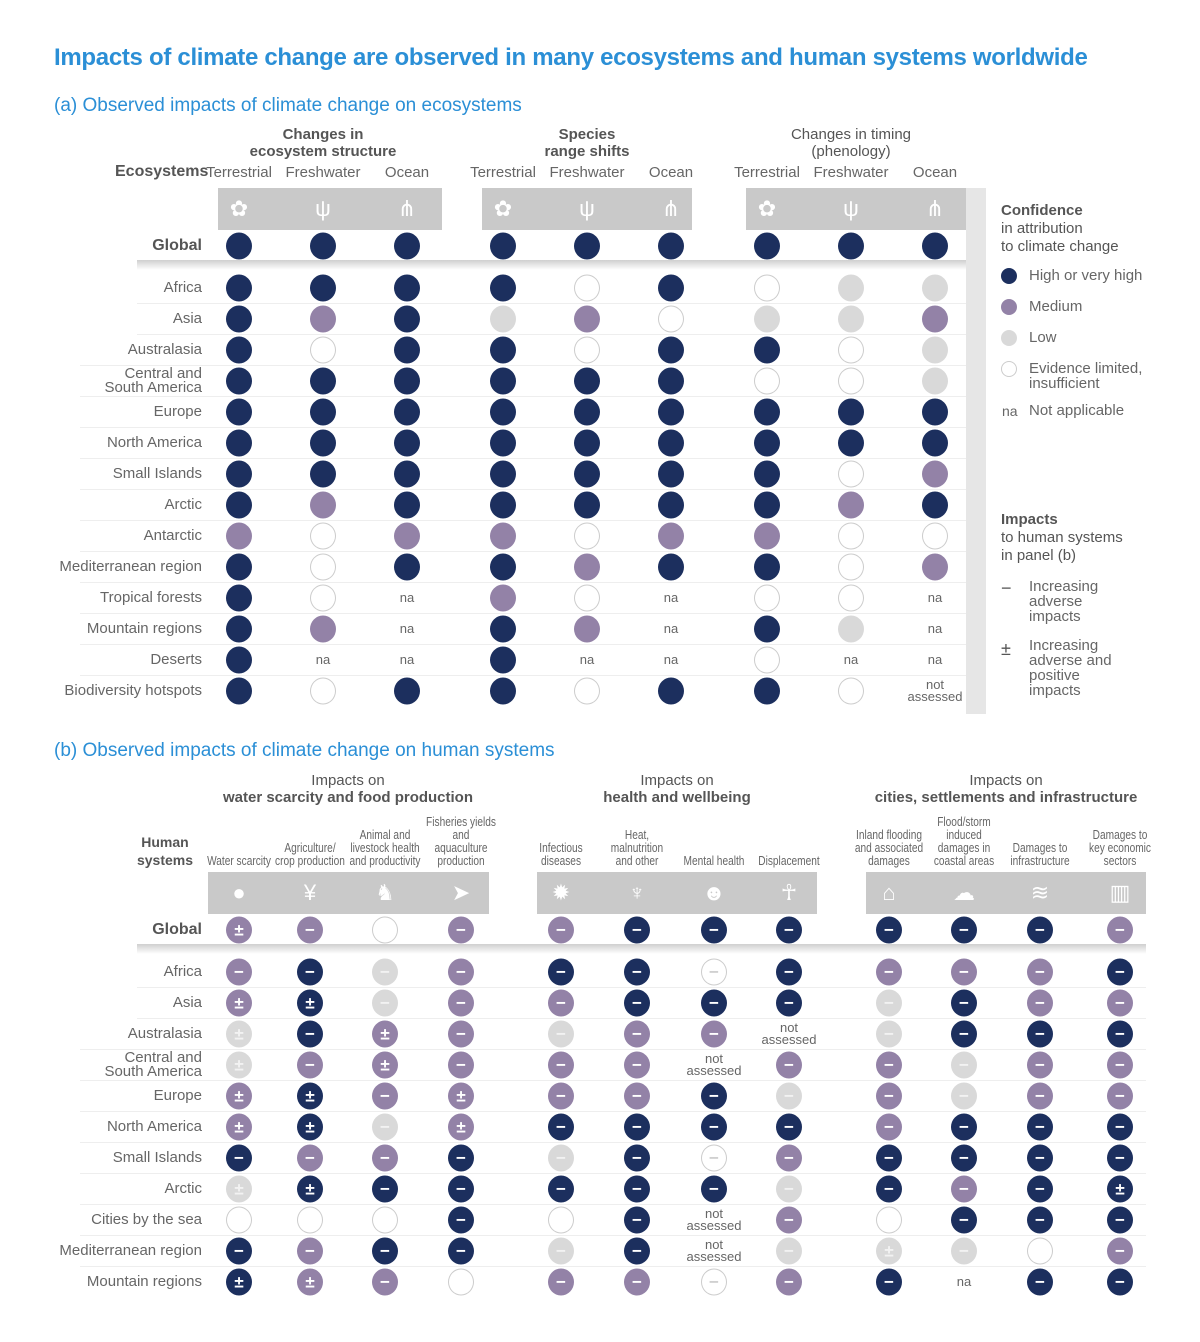 This screenshot has height=1342, width=1200. What do you see at coordinates (164, 1033) in the screenshot?
I see `row-label: Australasia` at bounding box center [164, 1033].